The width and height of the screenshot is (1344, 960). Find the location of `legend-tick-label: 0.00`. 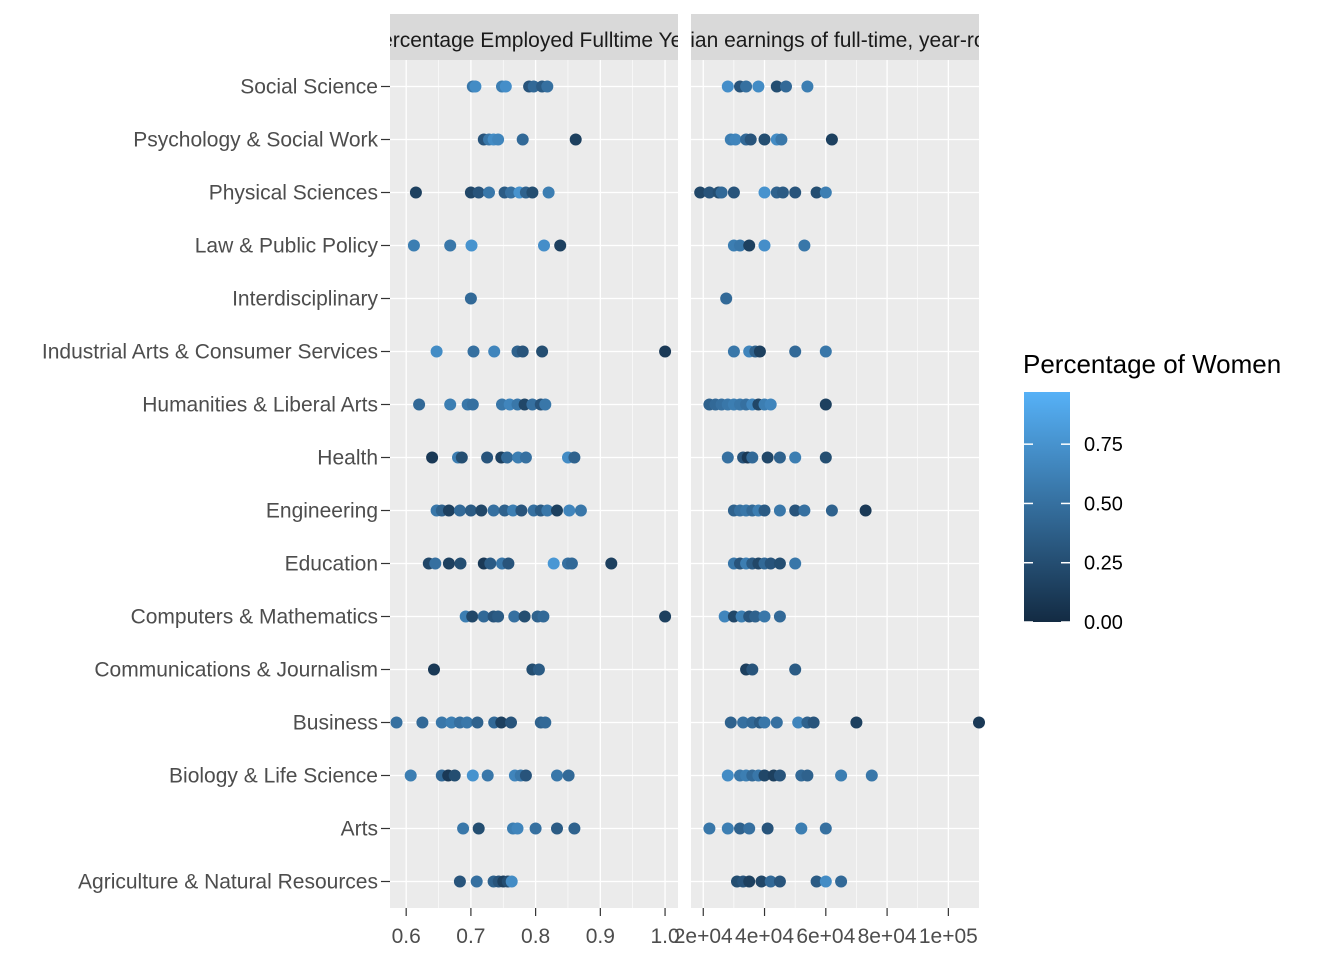

legend-tick-label: 0.00 is located at coordinates (1103, 623).